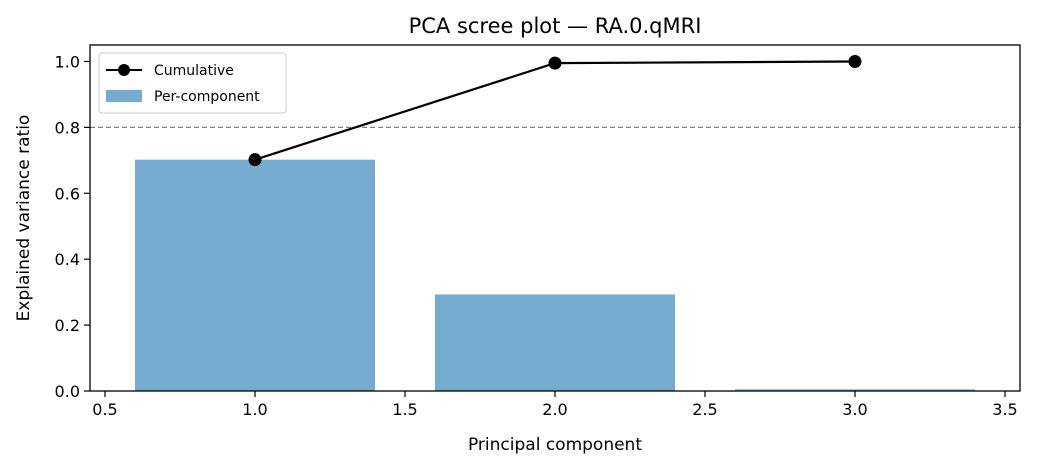 The height and width of the screenshot is (470, 1040). I want to click on y-tick-label: 1.0, so click(67, 61).